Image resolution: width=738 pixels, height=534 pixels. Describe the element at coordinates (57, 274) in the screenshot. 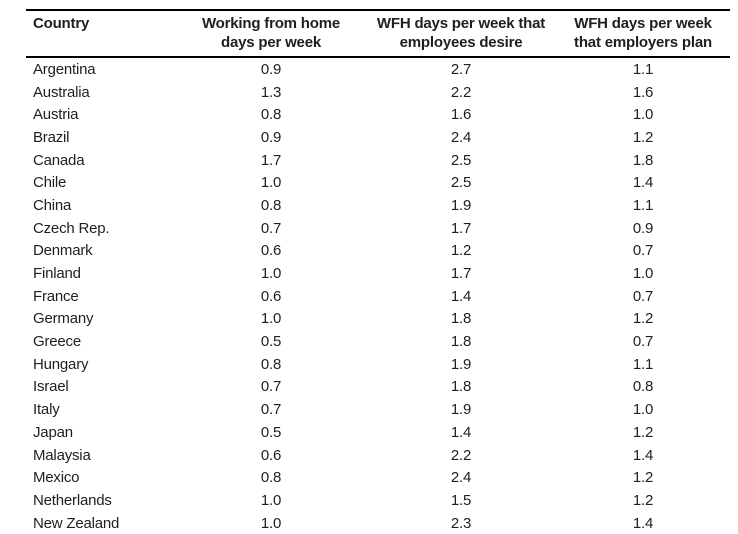

I see `country-cell: Finland` at that location.